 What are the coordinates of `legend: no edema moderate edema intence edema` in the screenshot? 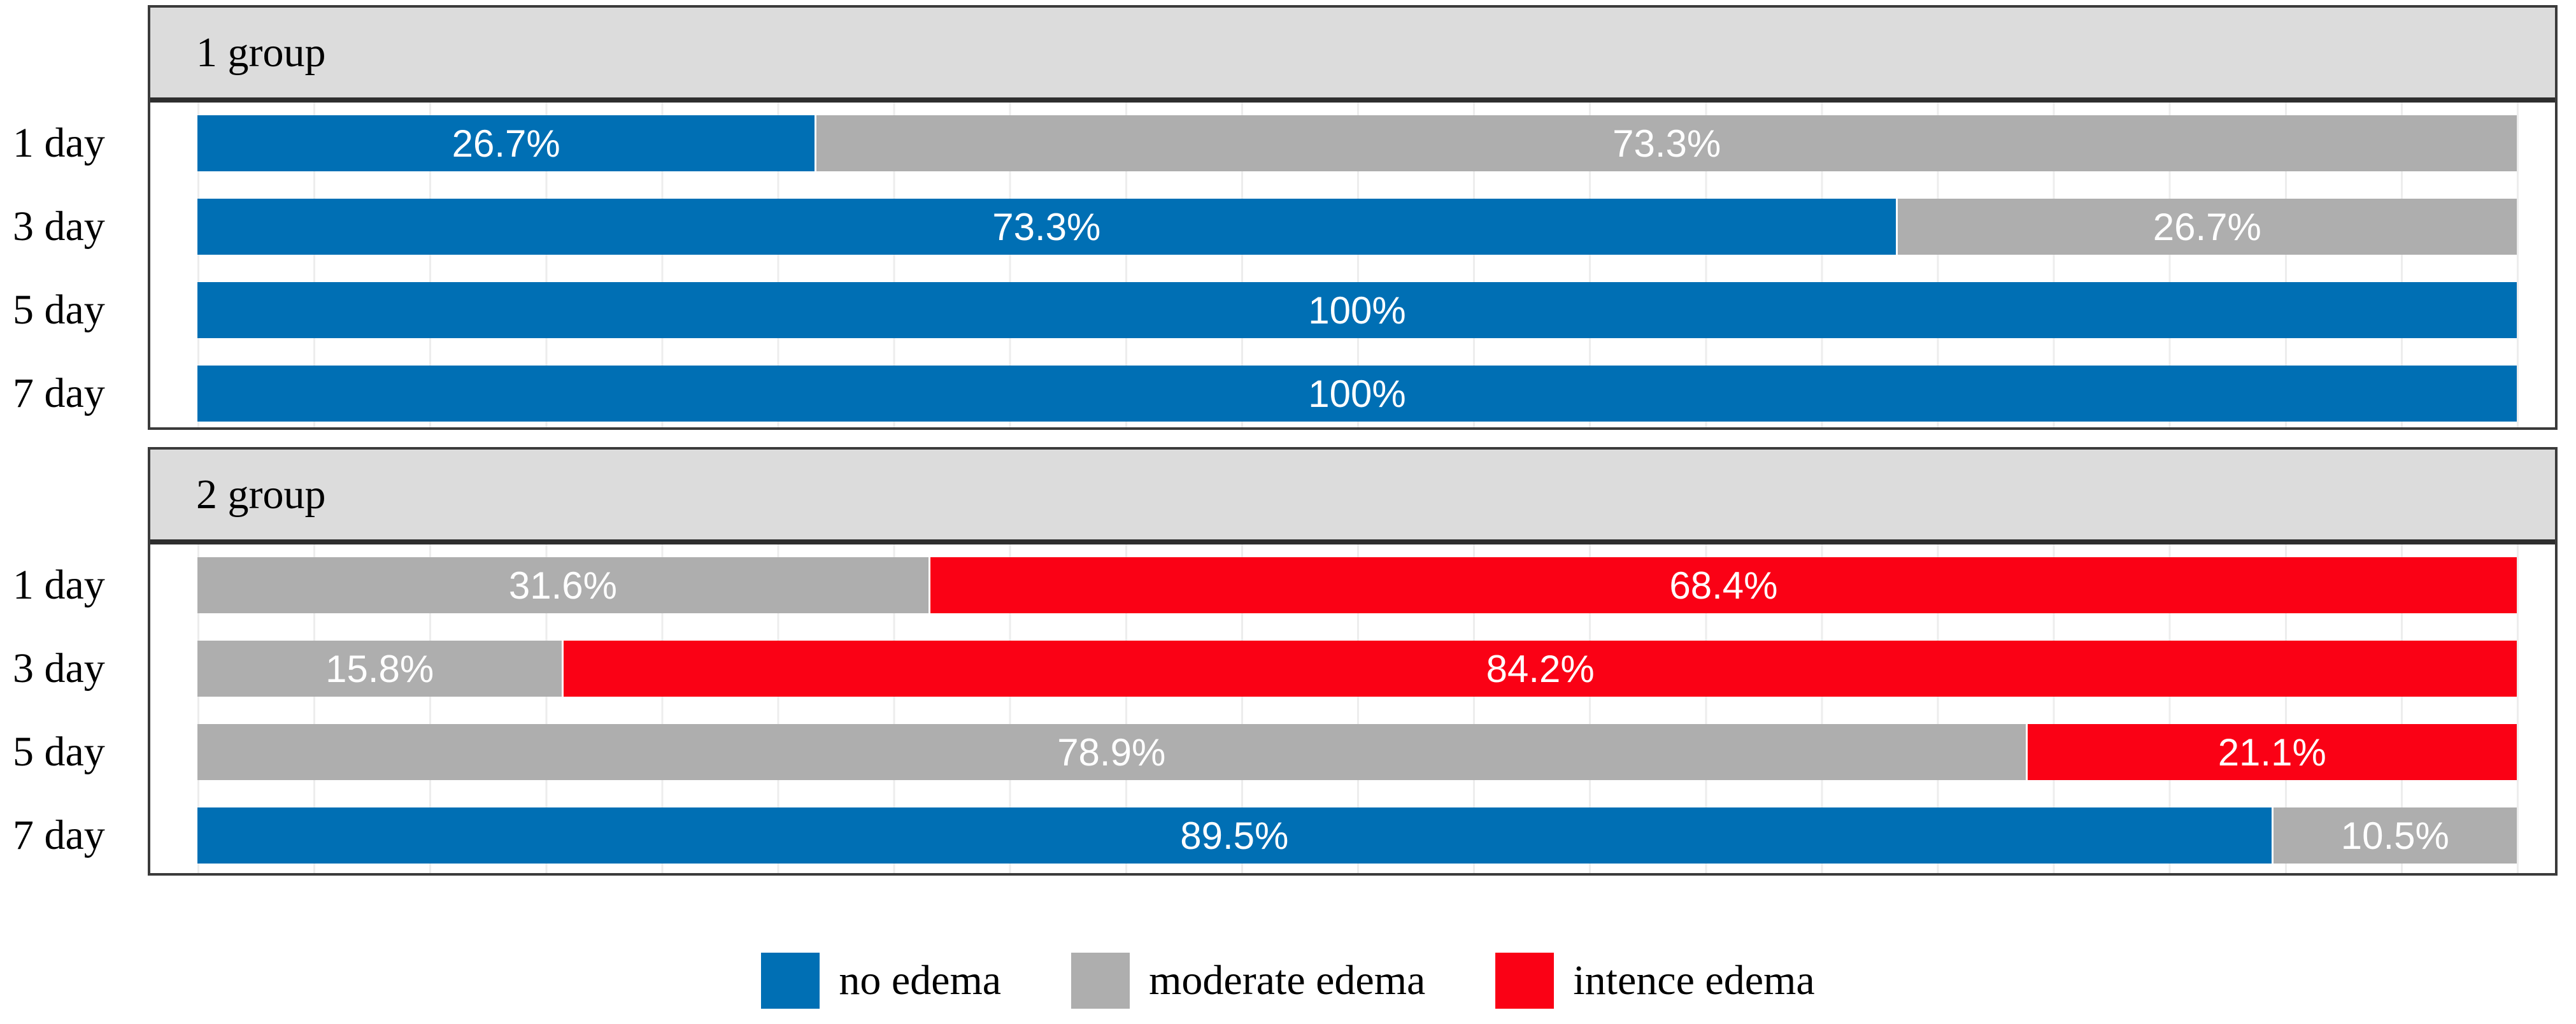 It's located at (1288, 981).